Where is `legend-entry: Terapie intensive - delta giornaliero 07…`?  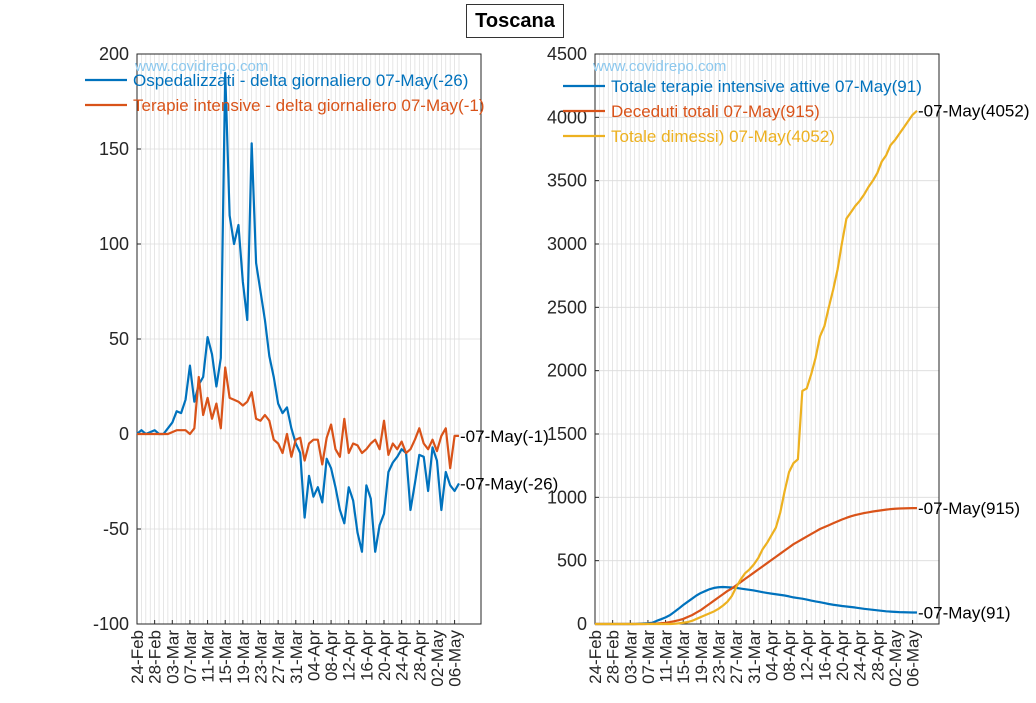
legend-entry: Terapie intensive - delta giornaliero 07… is located at coordinates (309, 105).